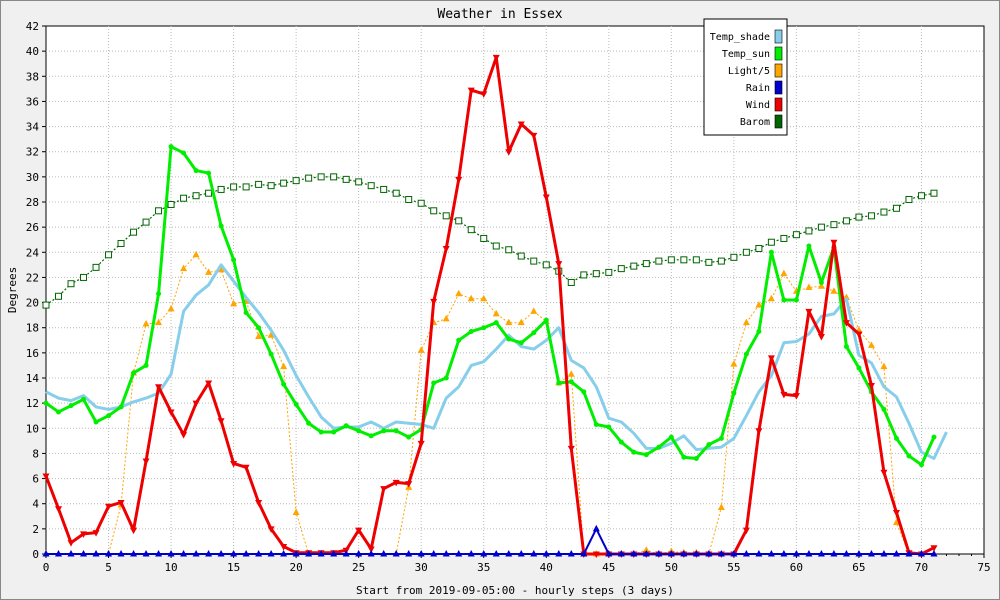 The image size is (1000, 600). What do you see at coordinates (746, 54) in the screenshot?
I see `legend-label-temp-sun: Temp_sun` at bounding box center [746, 54].